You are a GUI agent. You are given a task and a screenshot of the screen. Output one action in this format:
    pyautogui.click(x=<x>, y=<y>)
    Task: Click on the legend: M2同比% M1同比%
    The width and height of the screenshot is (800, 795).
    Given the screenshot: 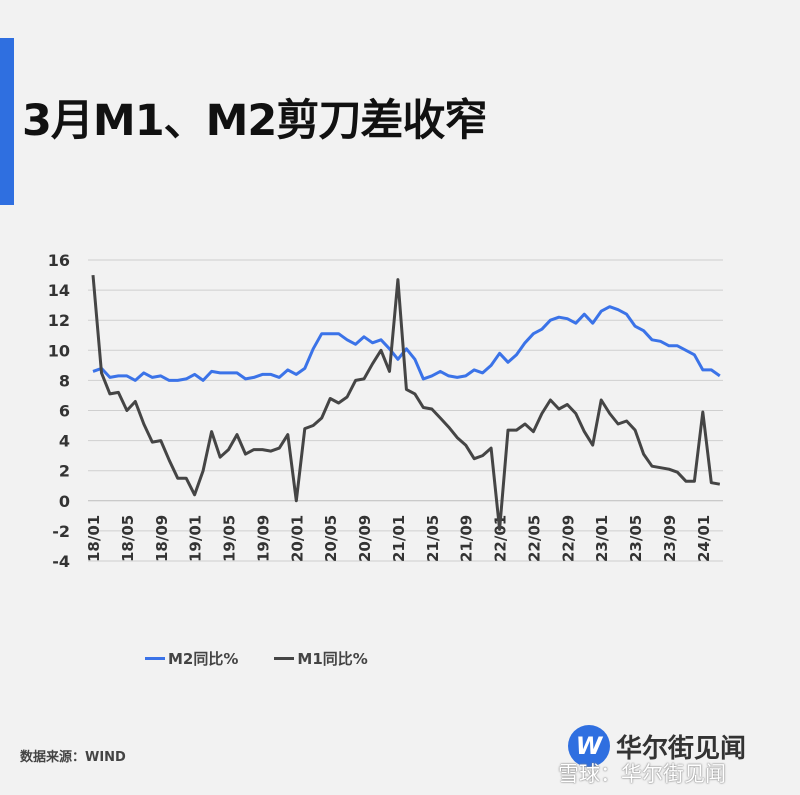 What is the action you would take?
    pyautogui.click(x=256, y=658)
    